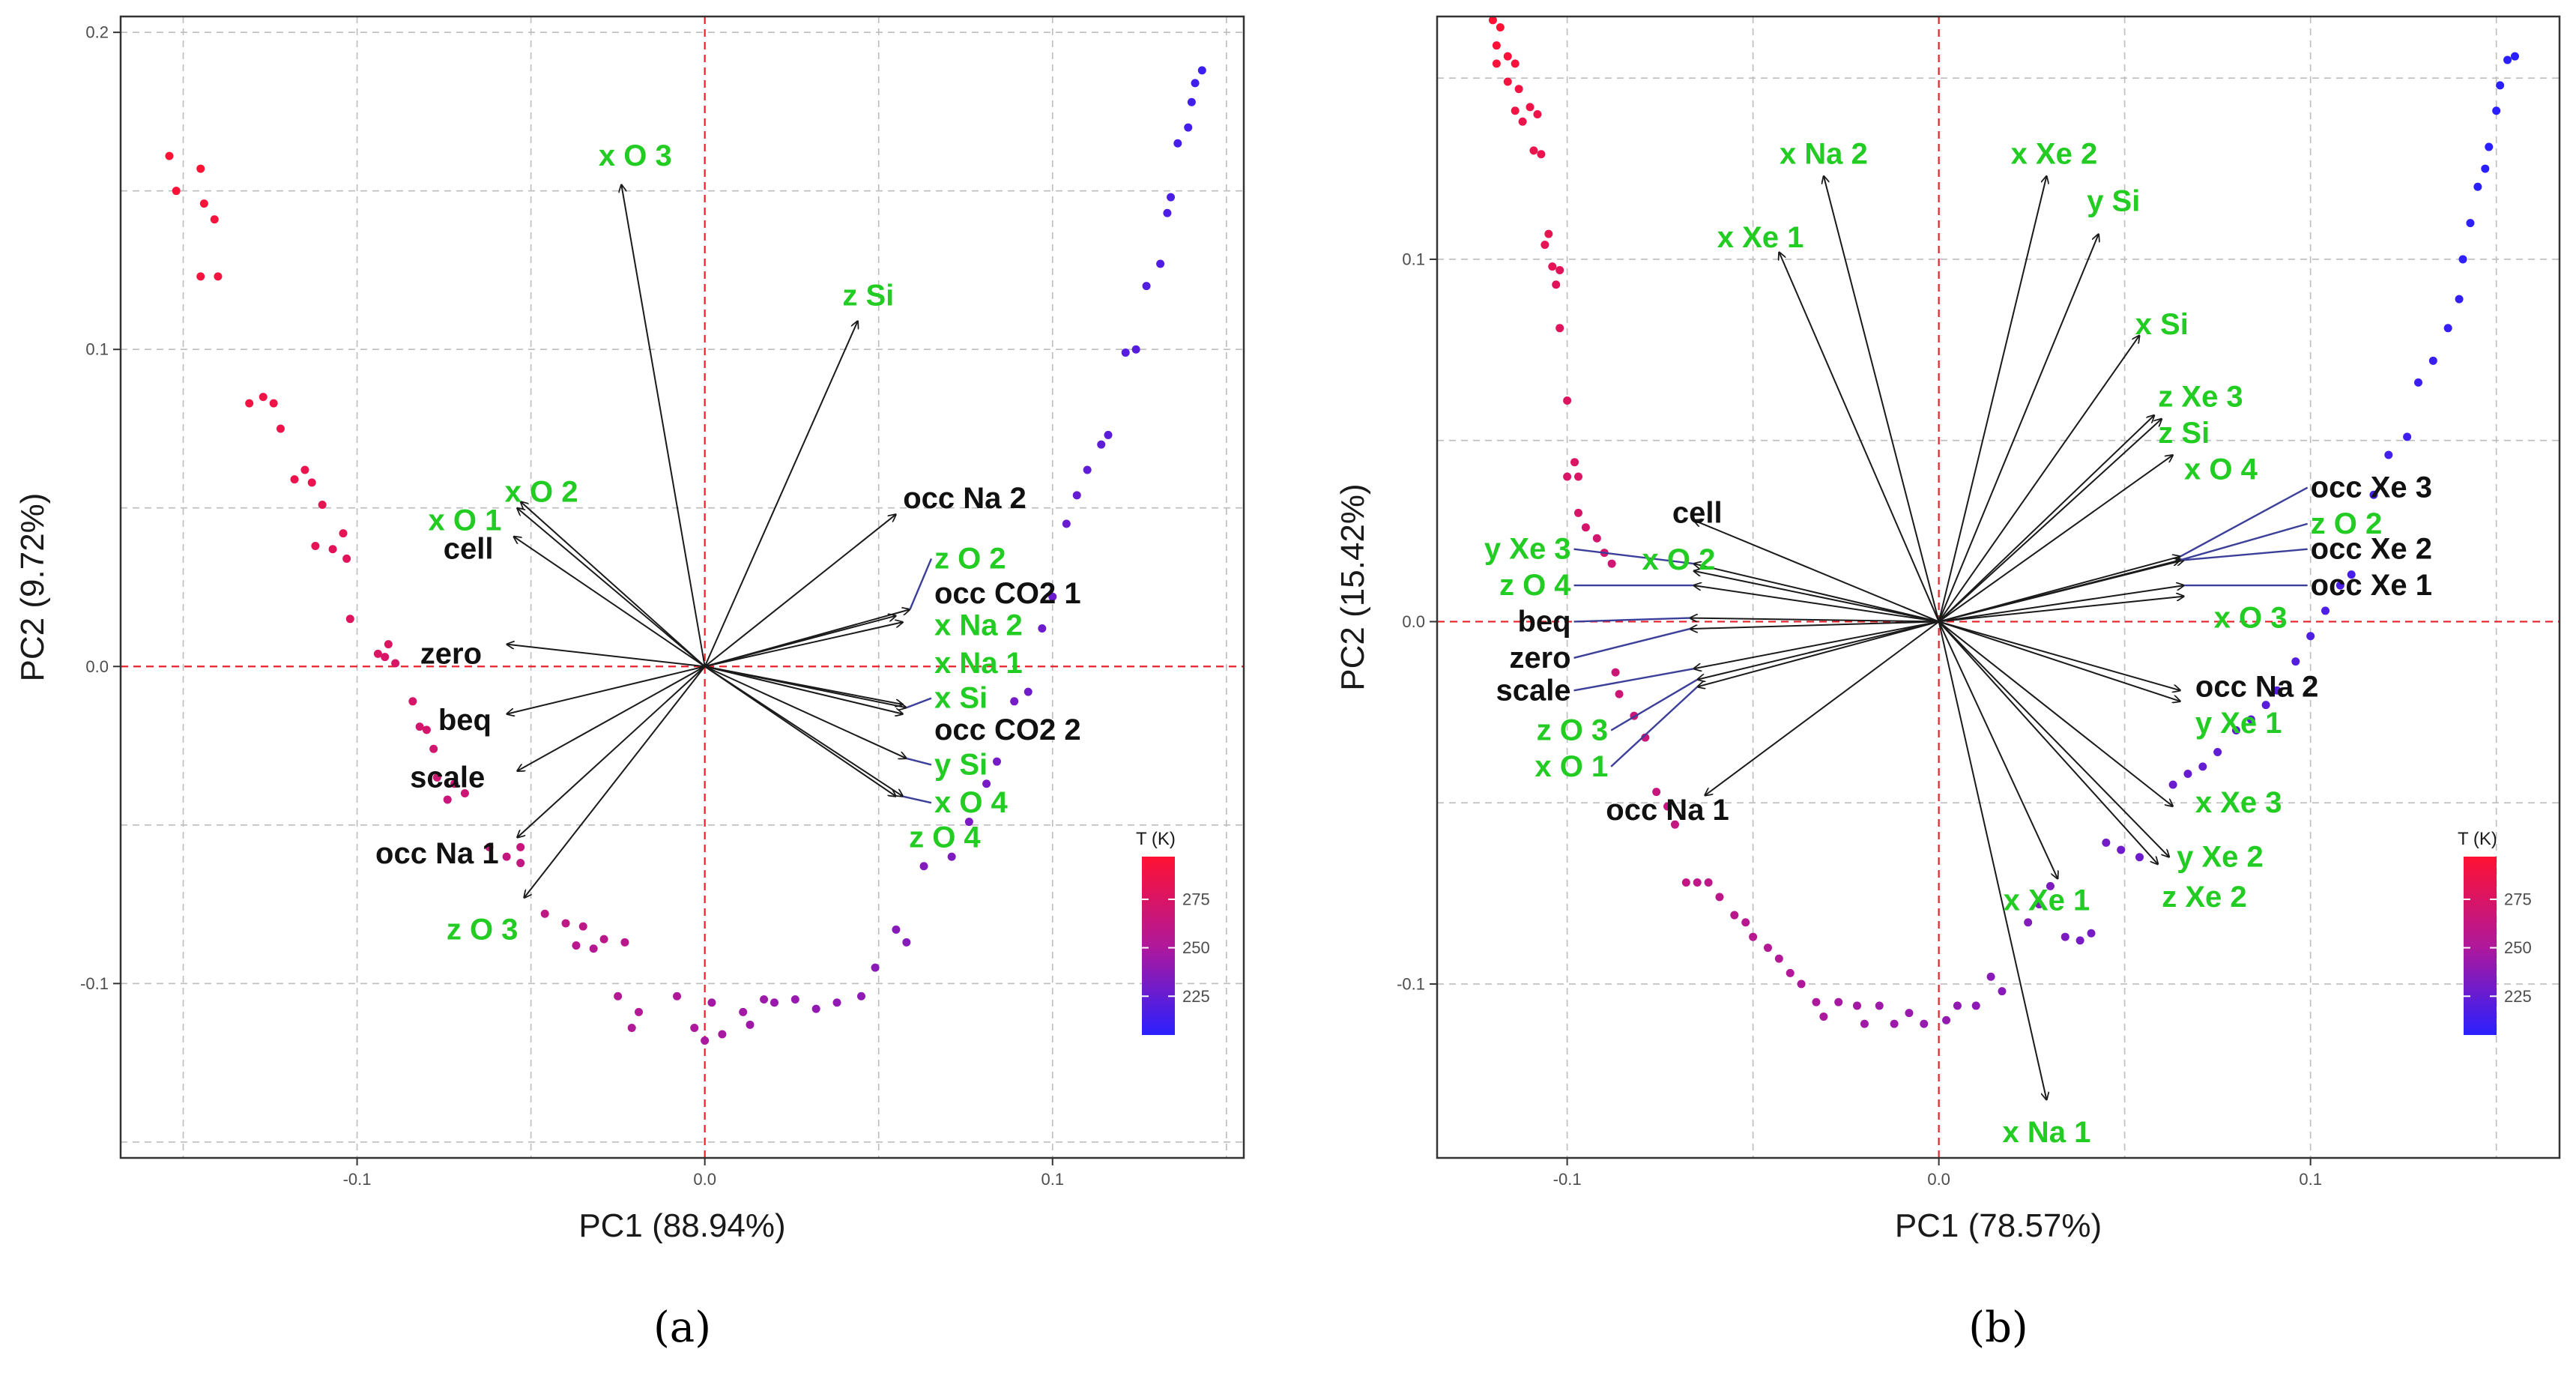 The height and width of the screenshot is (1382, 2576). Describe the element at coordinates (1413, 621) in the screenshot. I see `y-tick-label: 0.0` at that location.